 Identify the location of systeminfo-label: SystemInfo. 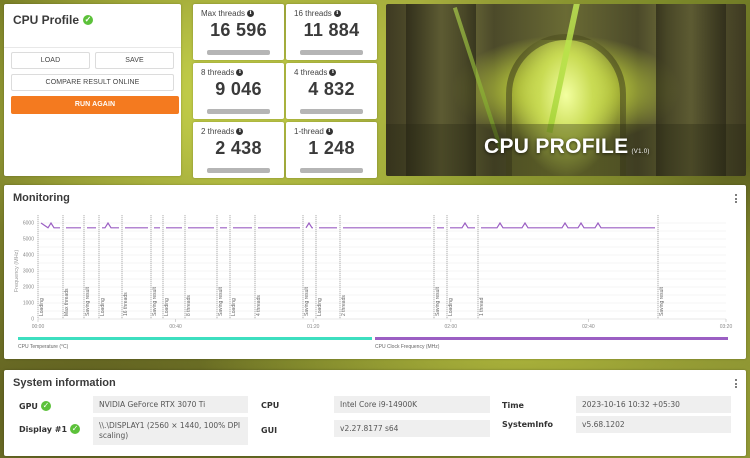
(527, 424).